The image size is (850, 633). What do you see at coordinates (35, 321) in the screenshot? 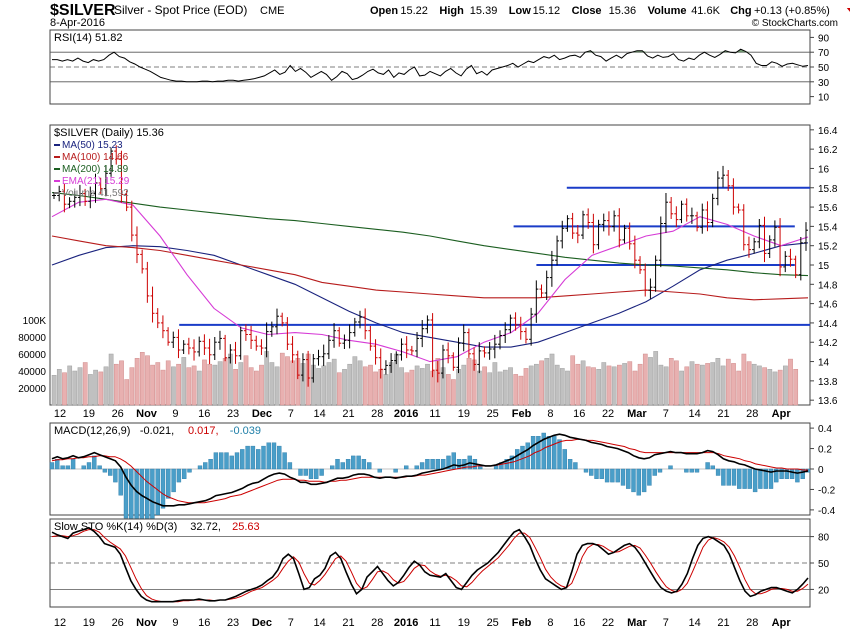
I see `volume-tick-label: 100K` at bounding box center [35, 321].